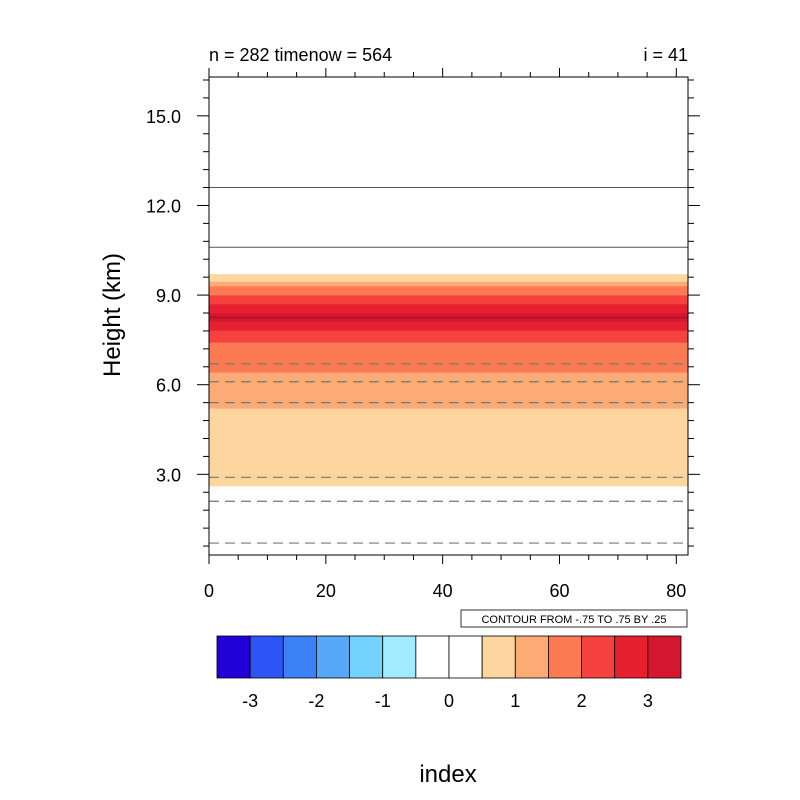 Image resolution: width=800 pixels, height=800 pixels. Describe the element at coordinates (163, 206) in the screenshot. I see `y-tick-label: 12.0` at that location.